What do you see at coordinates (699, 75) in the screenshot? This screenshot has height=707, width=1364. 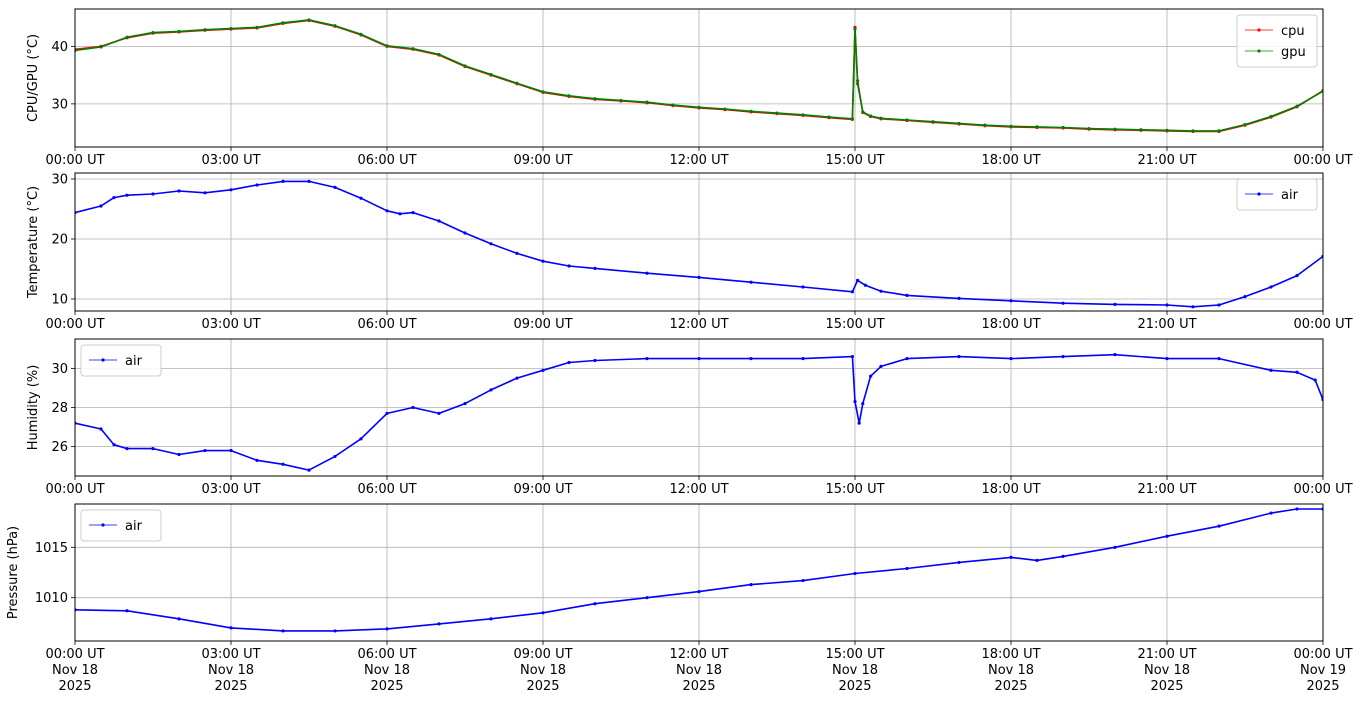 I see `series-gpu` at bounding box center [699, 75].